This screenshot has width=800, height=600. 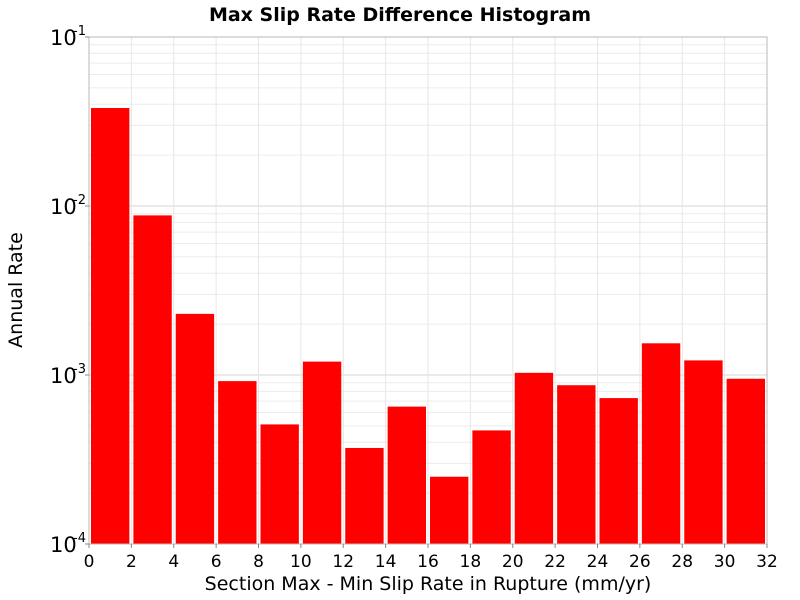 I want to click on y-axis-ticks: 10-110-210-310-4, so click(x=69, y=290).